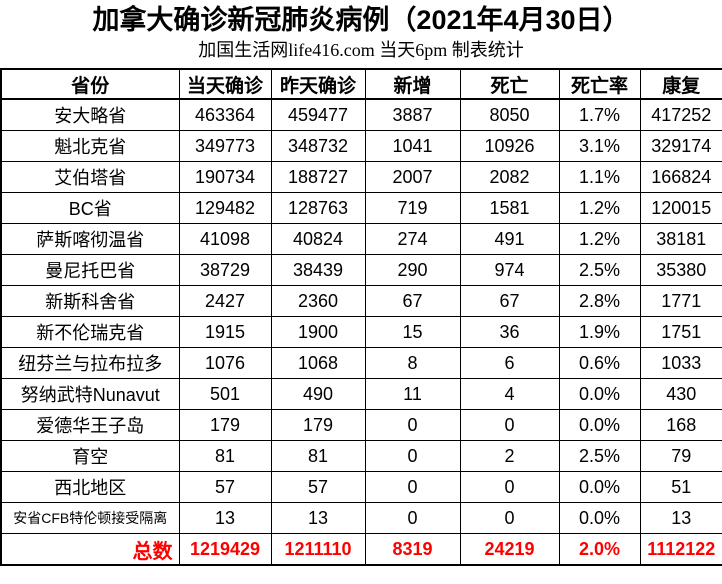  What do you see at coordinates (412, 208) in the screenshot?
I see `new-cases-cell: 719` at bounding box center [412, 208].